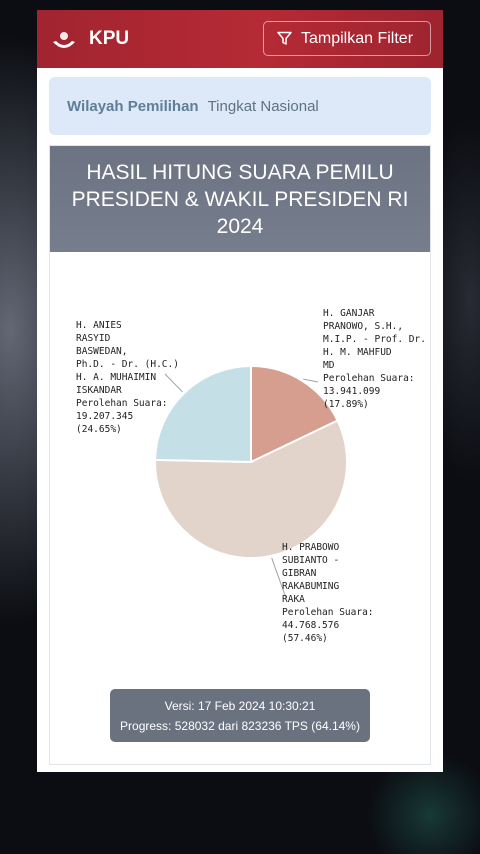  I want to click on slice-label-line: PRANOWO, S.H.,, so click(363, 326).